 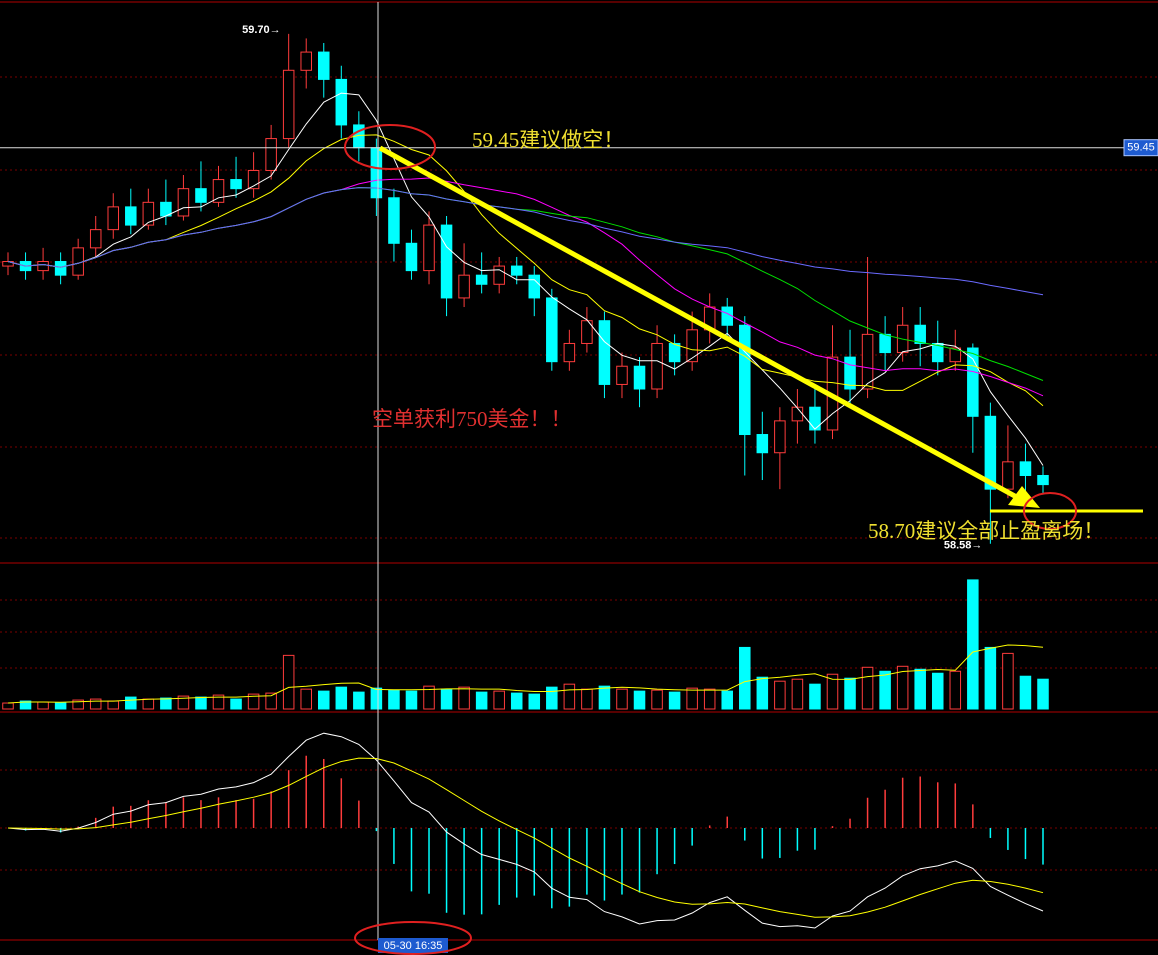 I want to click on annotation: 空单获利750美金！！, so click(x=472, y=419).